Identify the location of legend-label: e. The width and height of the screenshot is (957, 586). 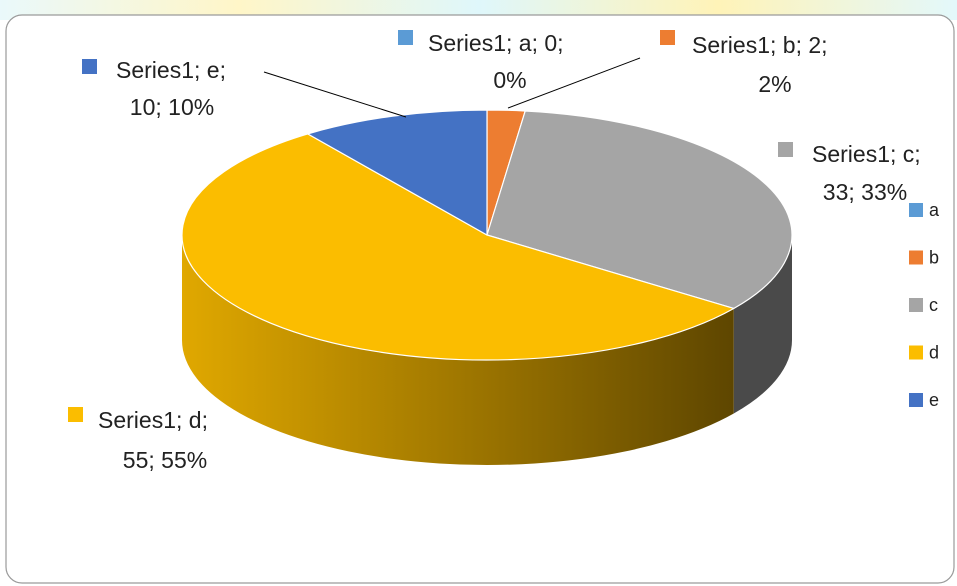
(934, 400).